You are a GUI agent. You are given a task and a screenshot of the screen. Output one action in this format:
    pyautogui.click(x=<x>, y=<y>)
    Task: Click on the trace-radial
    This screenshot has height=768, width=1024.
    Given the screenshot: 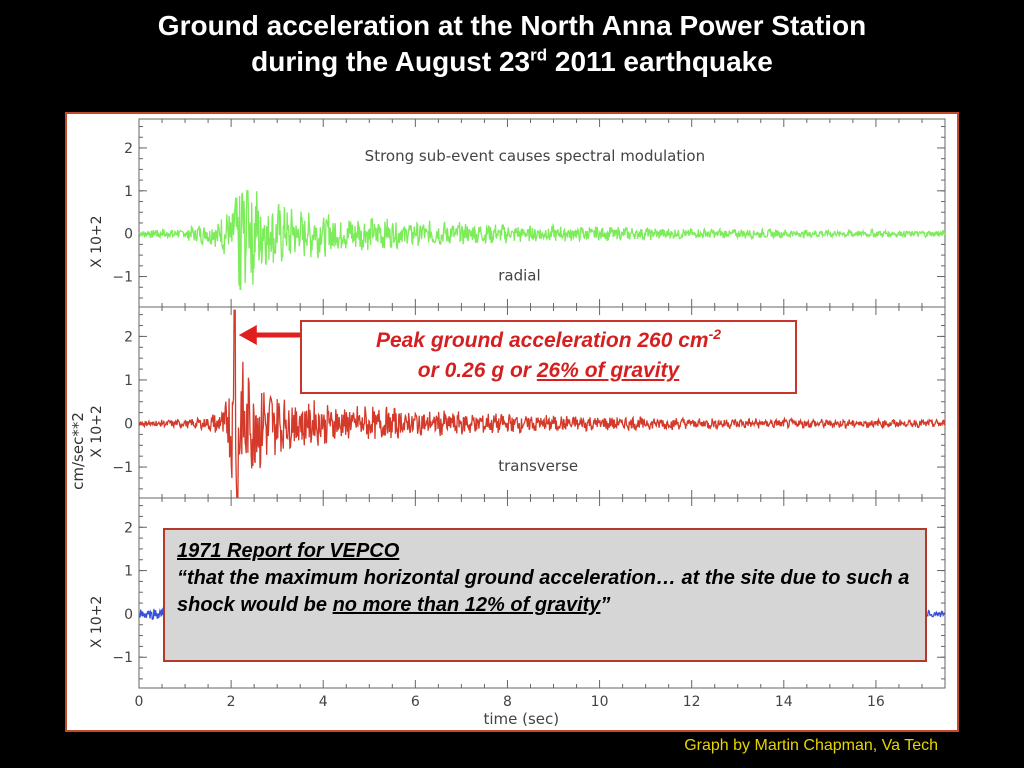 What is the action you would take?
    pyautogui.click(x=542, y=240)
    